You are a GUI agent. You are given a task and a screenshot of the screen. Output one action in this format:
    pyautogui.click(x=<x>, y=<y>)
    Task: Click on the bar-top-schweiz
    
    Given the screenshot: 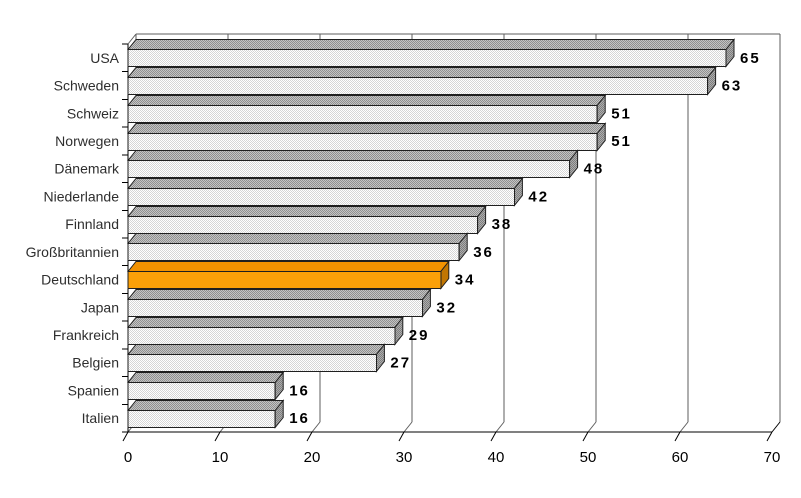 What is the action you would take?
    pyautogui.click(x=366, y=100)
    